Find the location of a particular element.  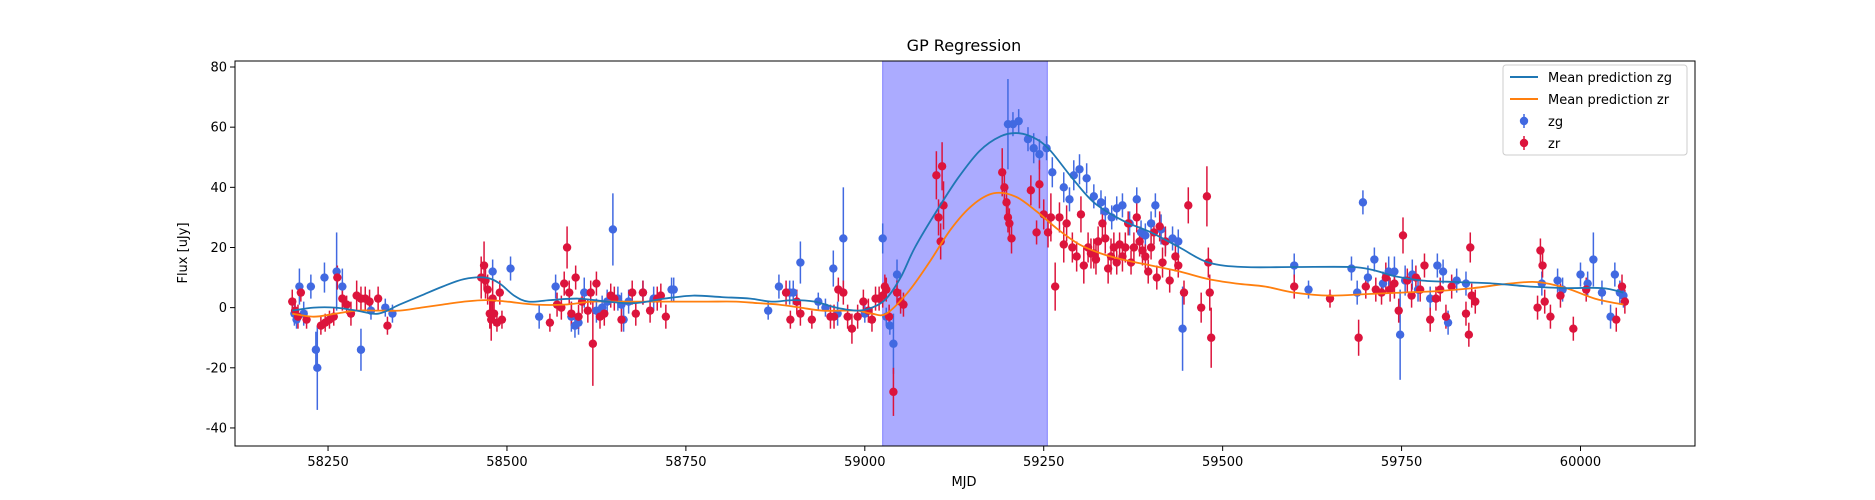

x-tick-label: 58250 is located at coordinates (327, 462).